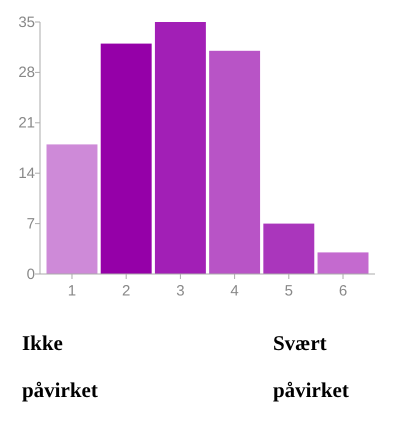 The width and height of the screenshot is (411, 423). Describe the element at coordinates (60, 366) in the screenshot. I see `text: Ikke påvirket` at that location.